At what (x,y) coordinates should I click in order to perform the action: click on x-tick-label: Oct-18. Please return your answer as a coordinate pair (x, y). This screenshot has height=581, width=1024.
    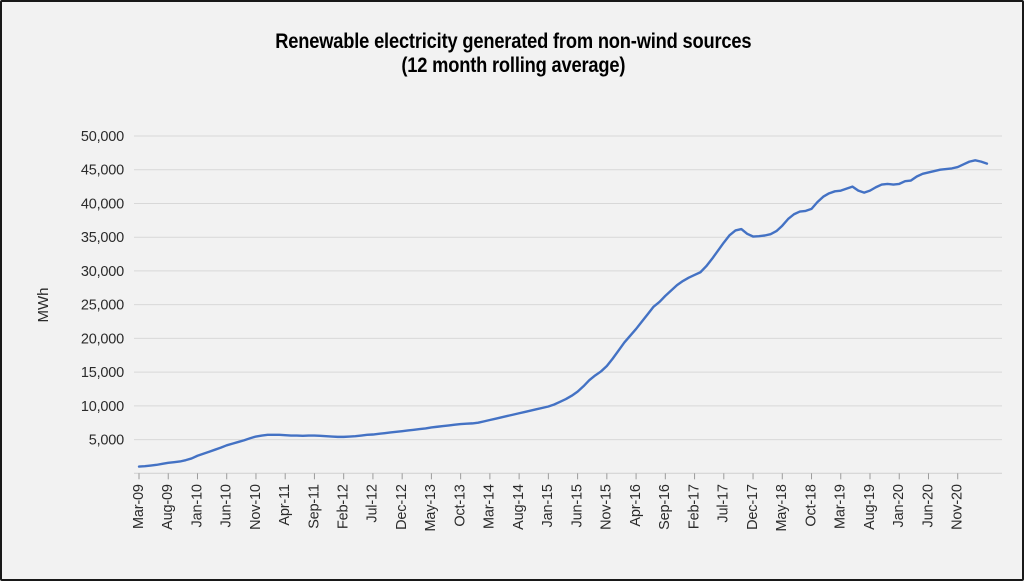
    Looking at the image, I should click on (811, 505).